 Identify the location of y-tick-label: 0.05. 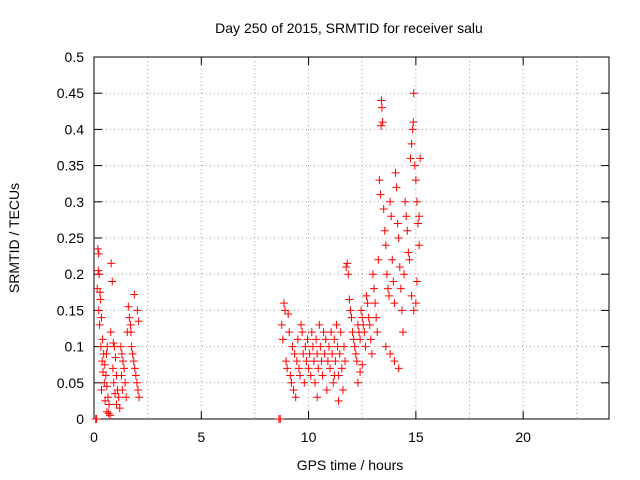
(70, 383).